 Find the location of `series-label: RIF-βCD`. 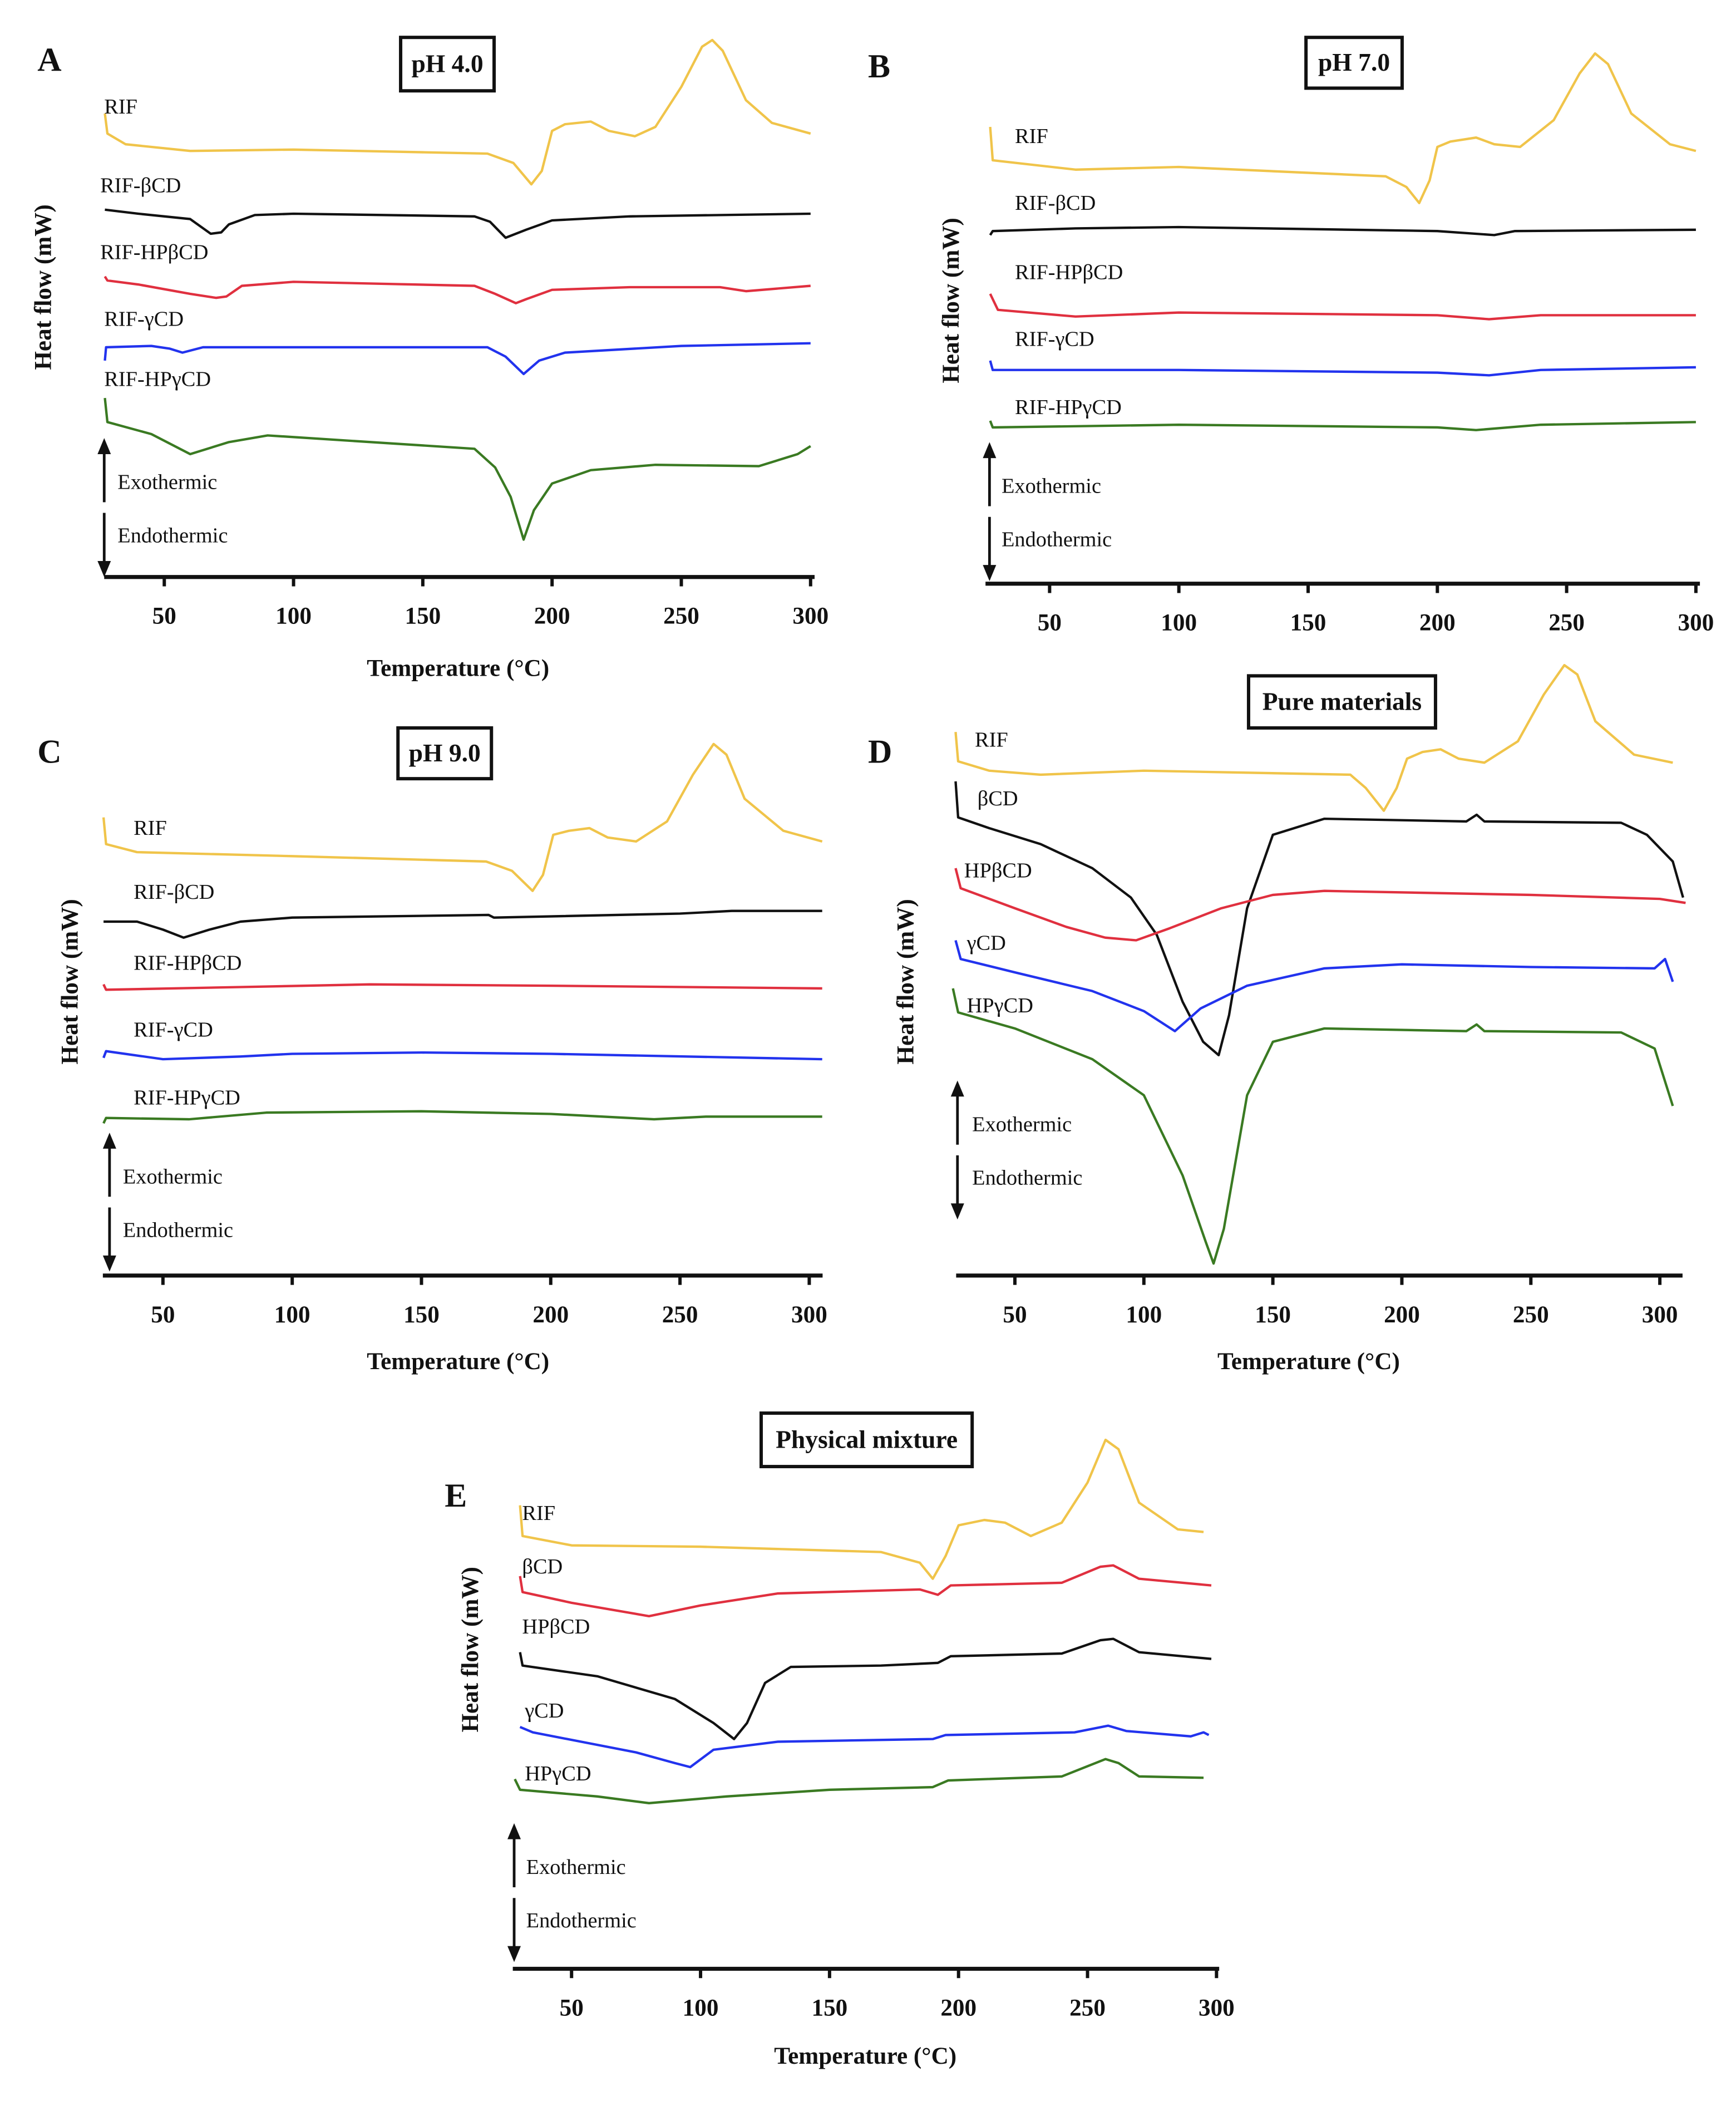

series-label: RIF-βCD is located at coordinates (140, 186).